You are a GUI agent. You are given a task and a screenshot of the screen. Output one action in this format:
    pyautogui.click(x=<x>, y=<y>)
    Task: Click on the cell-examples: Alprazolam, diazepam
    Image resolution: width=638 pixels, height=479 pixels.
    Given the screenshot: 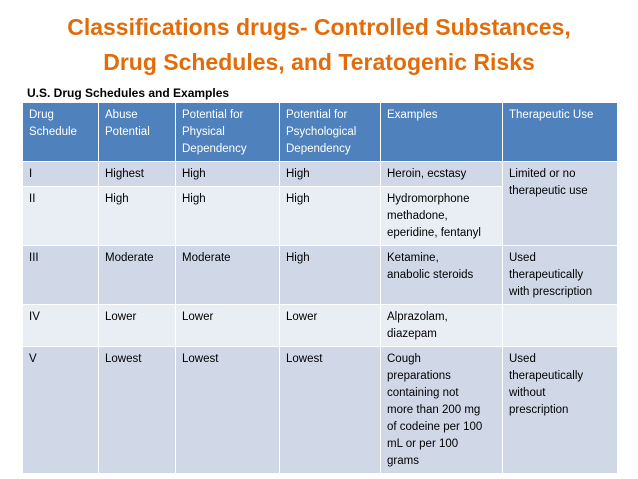 What is the action you would take?
    pyautogui.click(x=441, y=325)
    